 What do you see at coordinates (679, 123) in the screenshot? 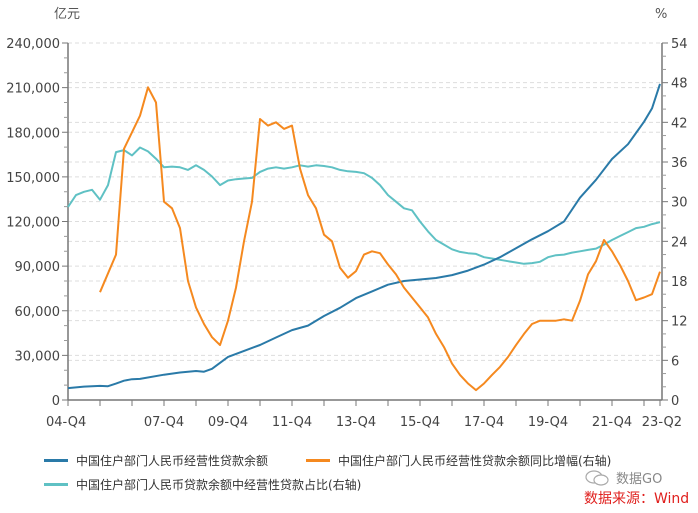
I see `svg-text: 42` at bounding box center [679, 123].